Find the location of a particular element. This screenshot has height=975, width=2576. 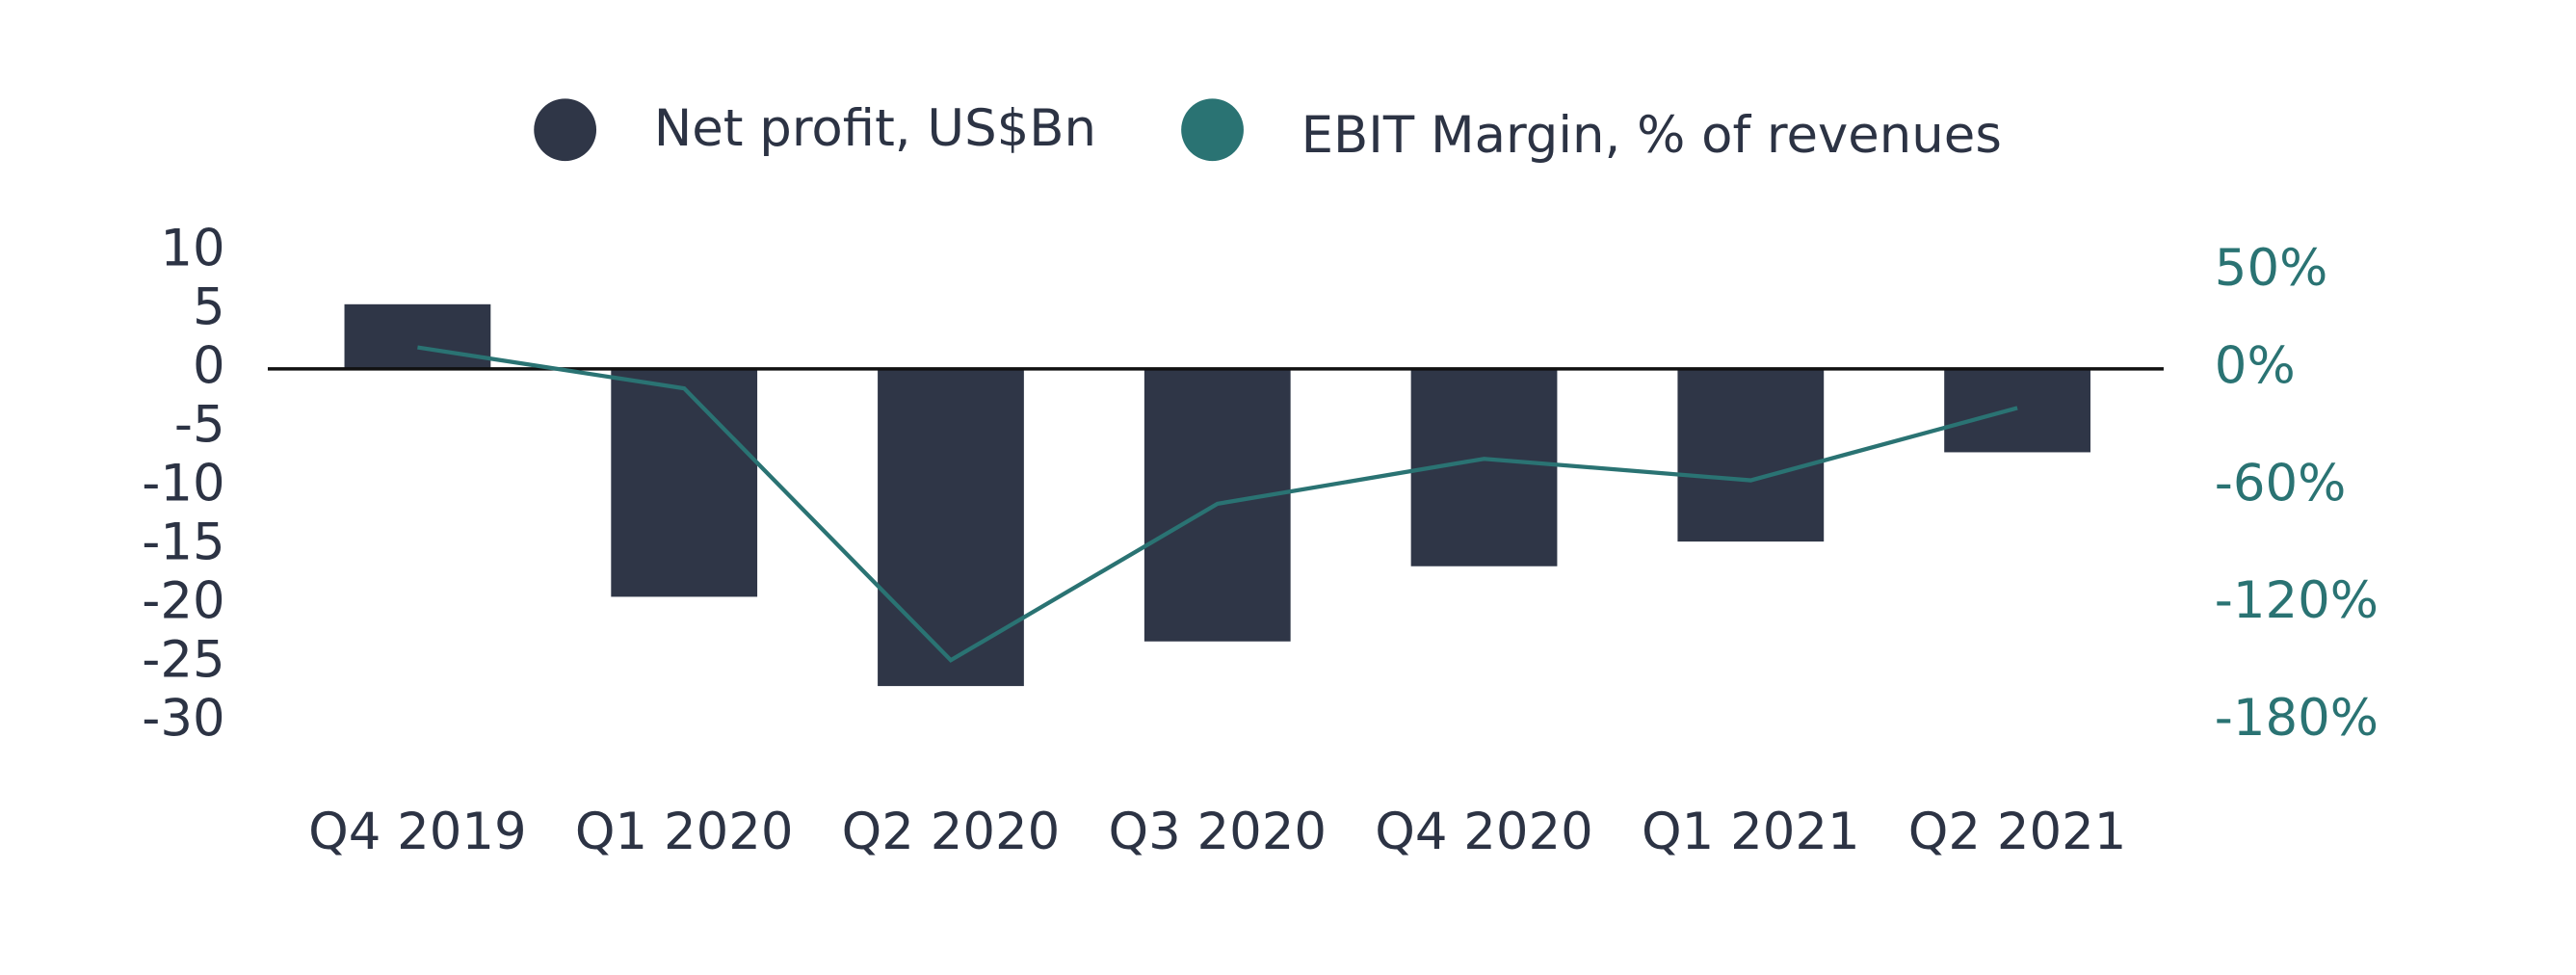

x-tick-label: Q3 2020 is located at coordinates (1217, 832).